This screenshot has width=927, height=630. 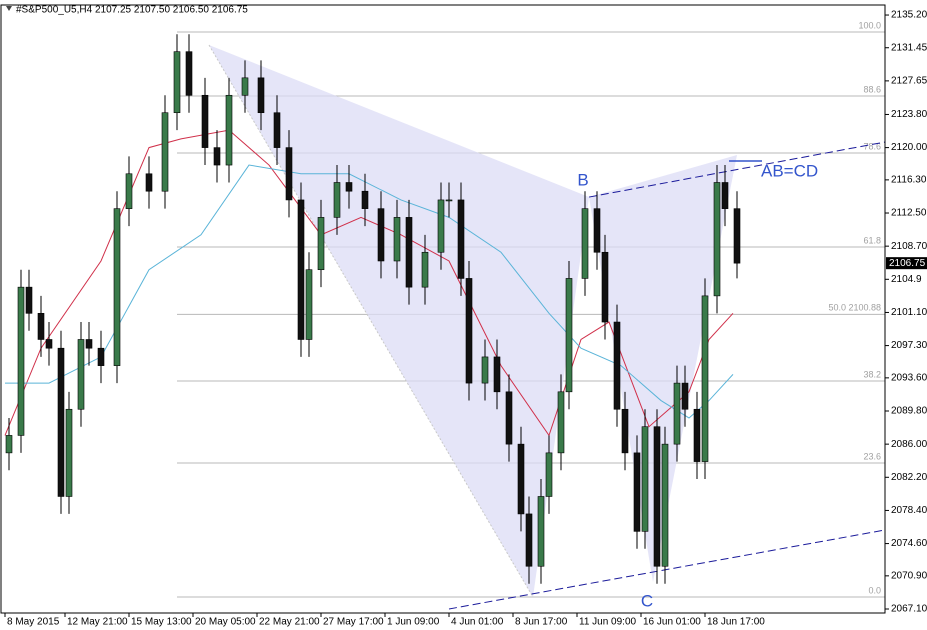 I want to click on y-tick-label: 2067.10, so click(x=909, y=609).